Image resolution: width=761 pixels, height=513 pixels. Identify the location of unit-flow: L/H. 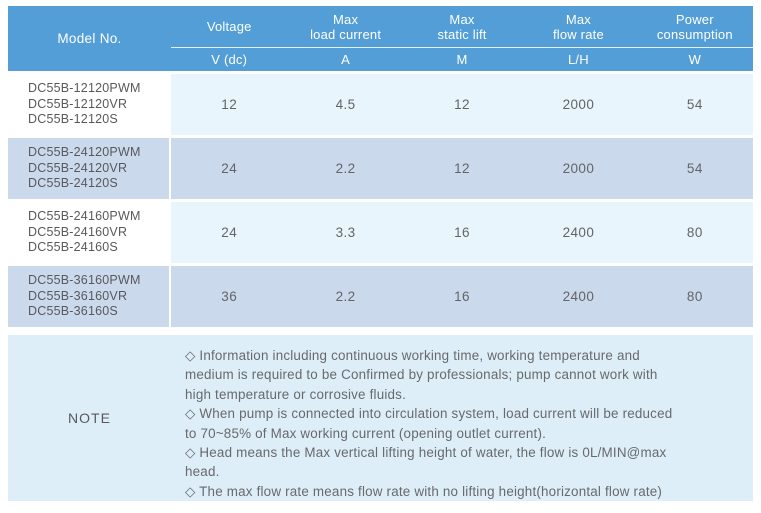
(578, 59).